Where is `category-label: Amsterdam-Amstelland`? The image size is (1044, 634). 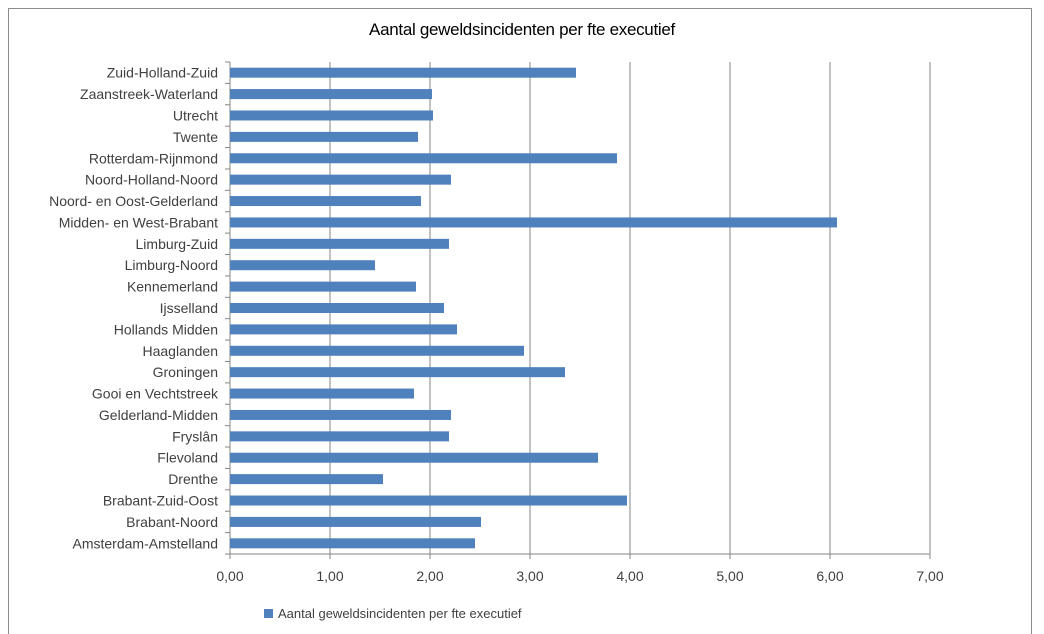 category-label: Amsterdam-Amstelland is located at coordinates (146, 543).